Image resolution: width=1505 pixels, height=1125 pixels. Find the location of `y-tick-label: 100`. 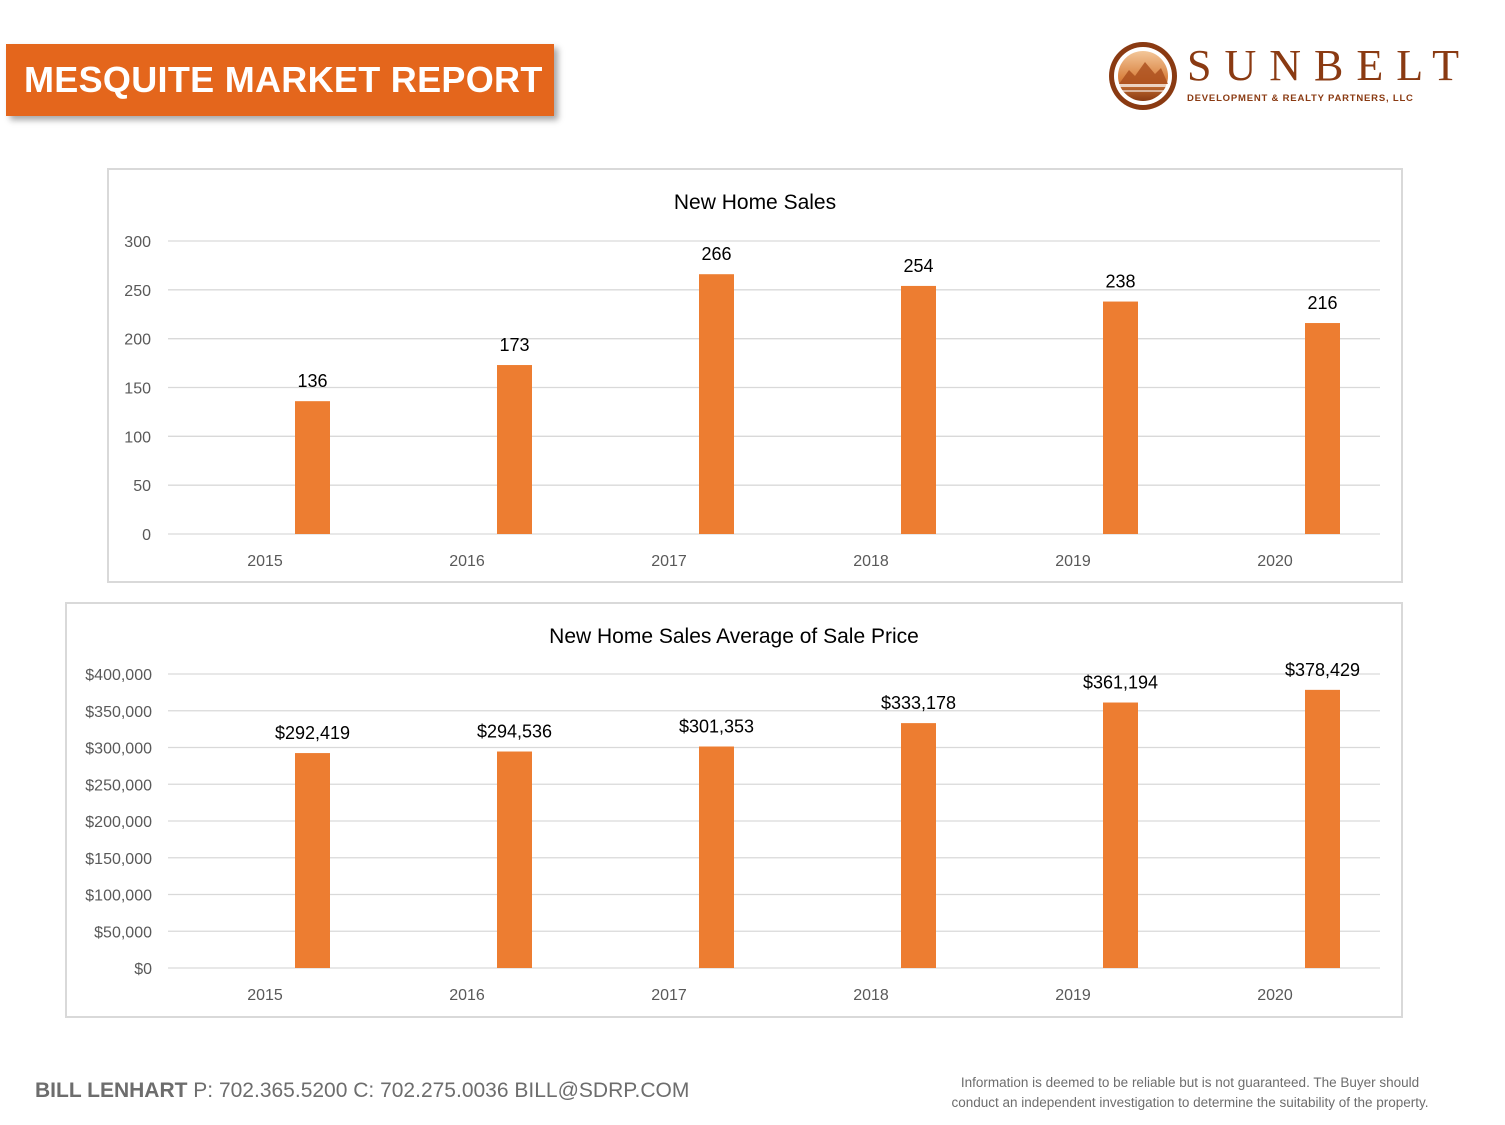

y-tick-label: 100 is located at coordinates (137, 437).